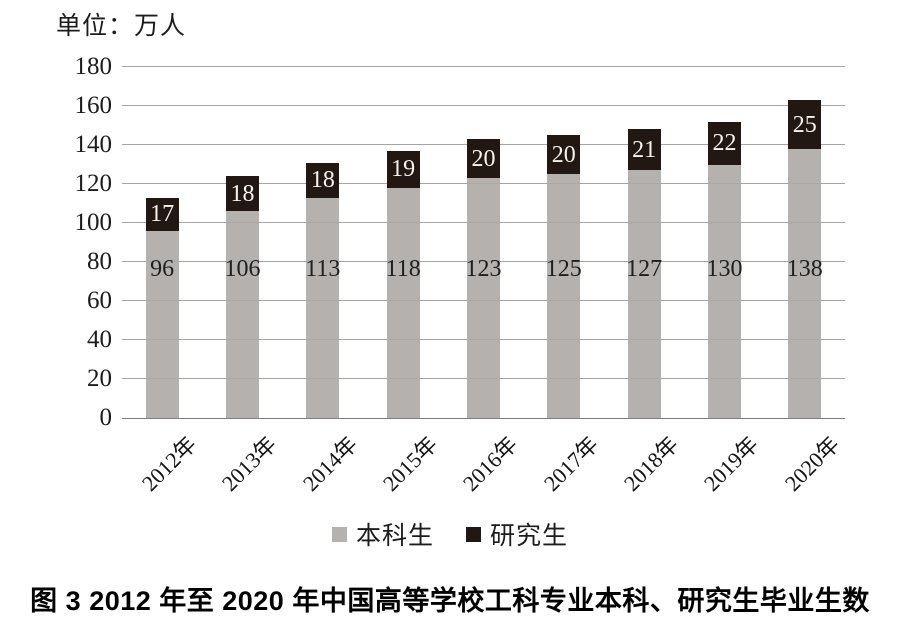 This screenshot has width=900, height=625. I want to click on y-axis-labels: 0 20 40 60 80 100 120 140 160 180, so click(70, 242).